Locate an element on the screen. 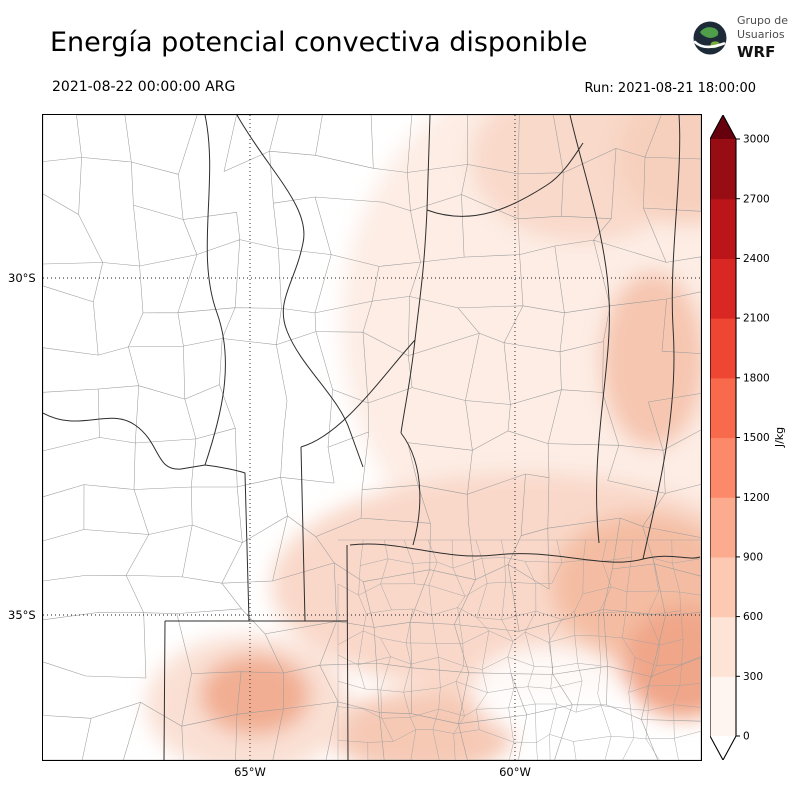 This screenshot has height=800, width=800. colorbar-tick-label: 300 is located at coordinates (753, 677).